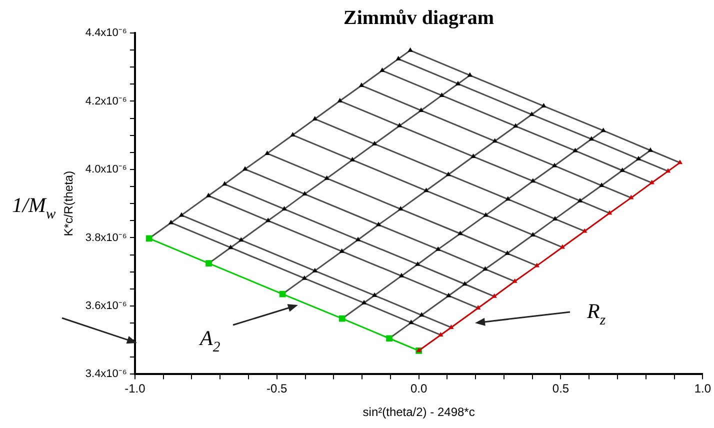 The height and width of the screenshot is (428, 714). Describe the element at coordinates (106, 170) in the screenshot. I see `y-tick-label: 4.0x10⁻⁶` at that location.